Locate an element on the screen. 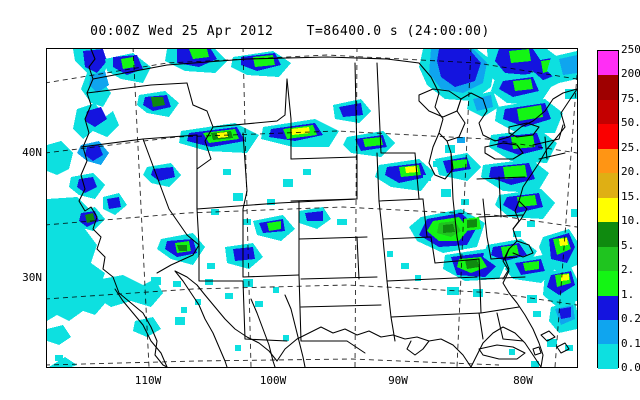 The image size is (640, 400). colorbar-tick-label: 25. is located at coordinates (630, 147).